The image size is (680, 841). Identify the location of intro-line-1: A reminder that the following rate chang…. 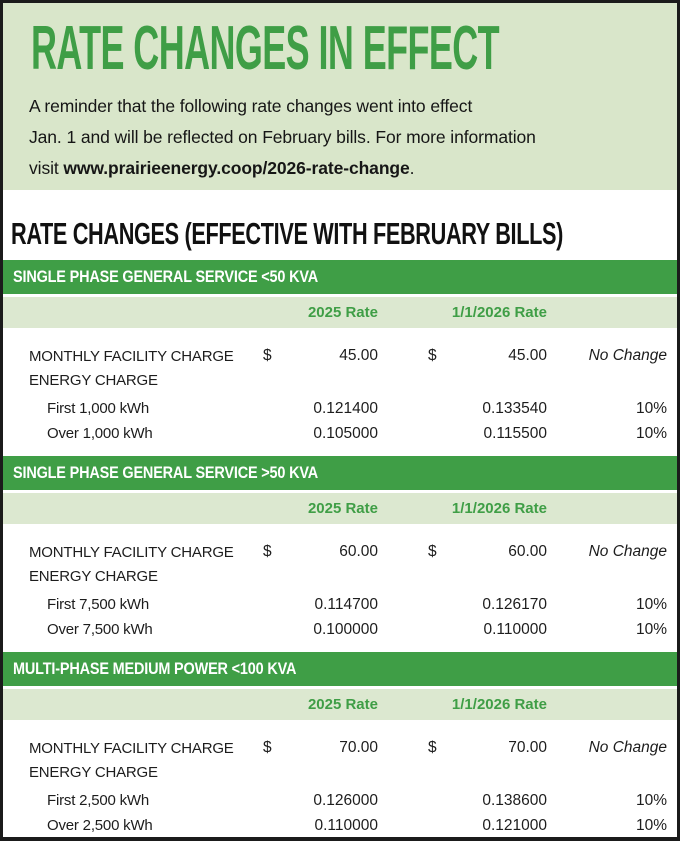
(251, 106).